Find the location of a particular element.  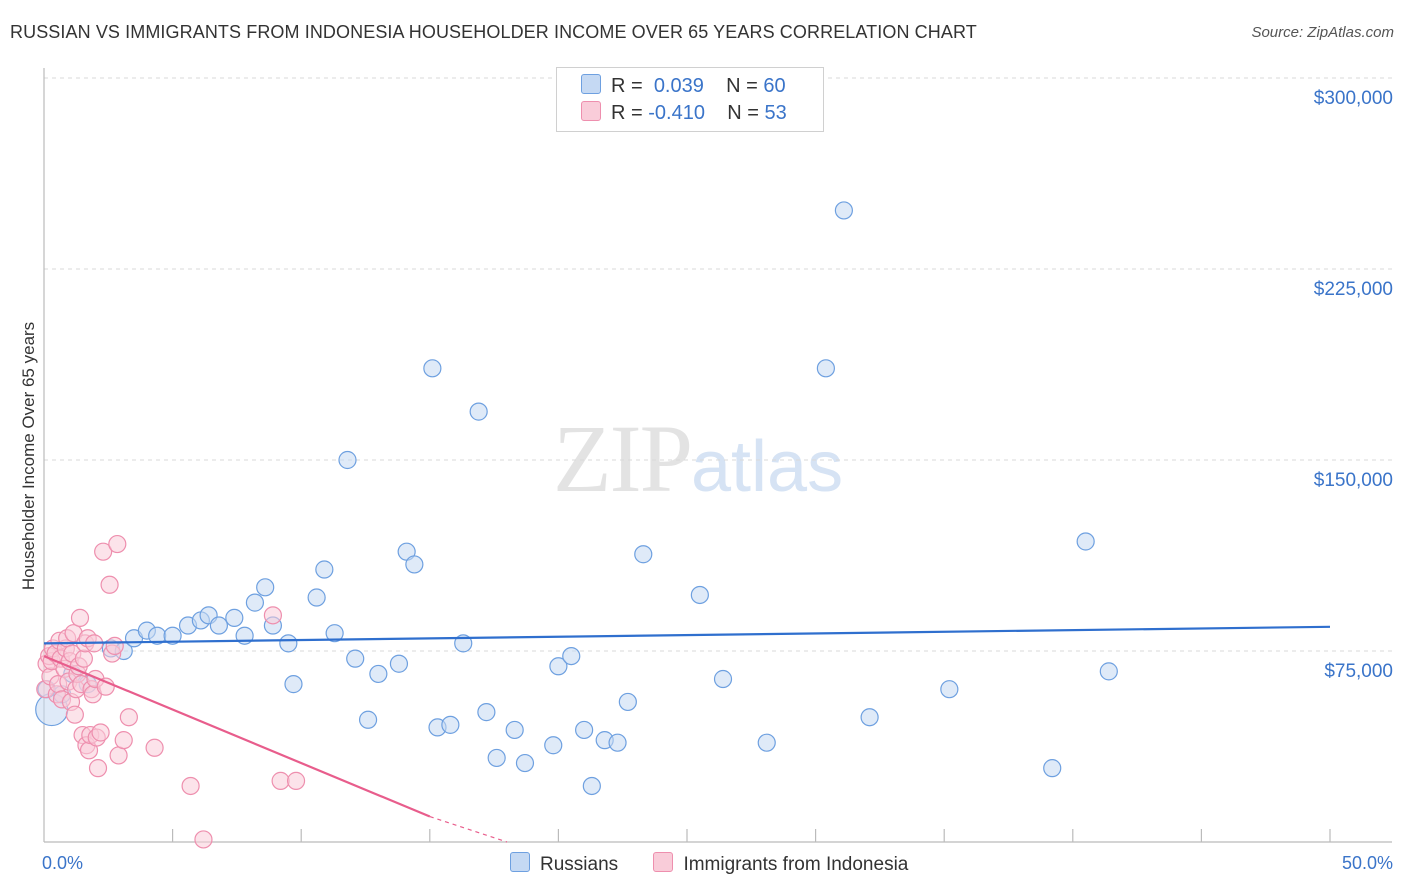

legend-swatch-russians is located at coordinates (591, 84).